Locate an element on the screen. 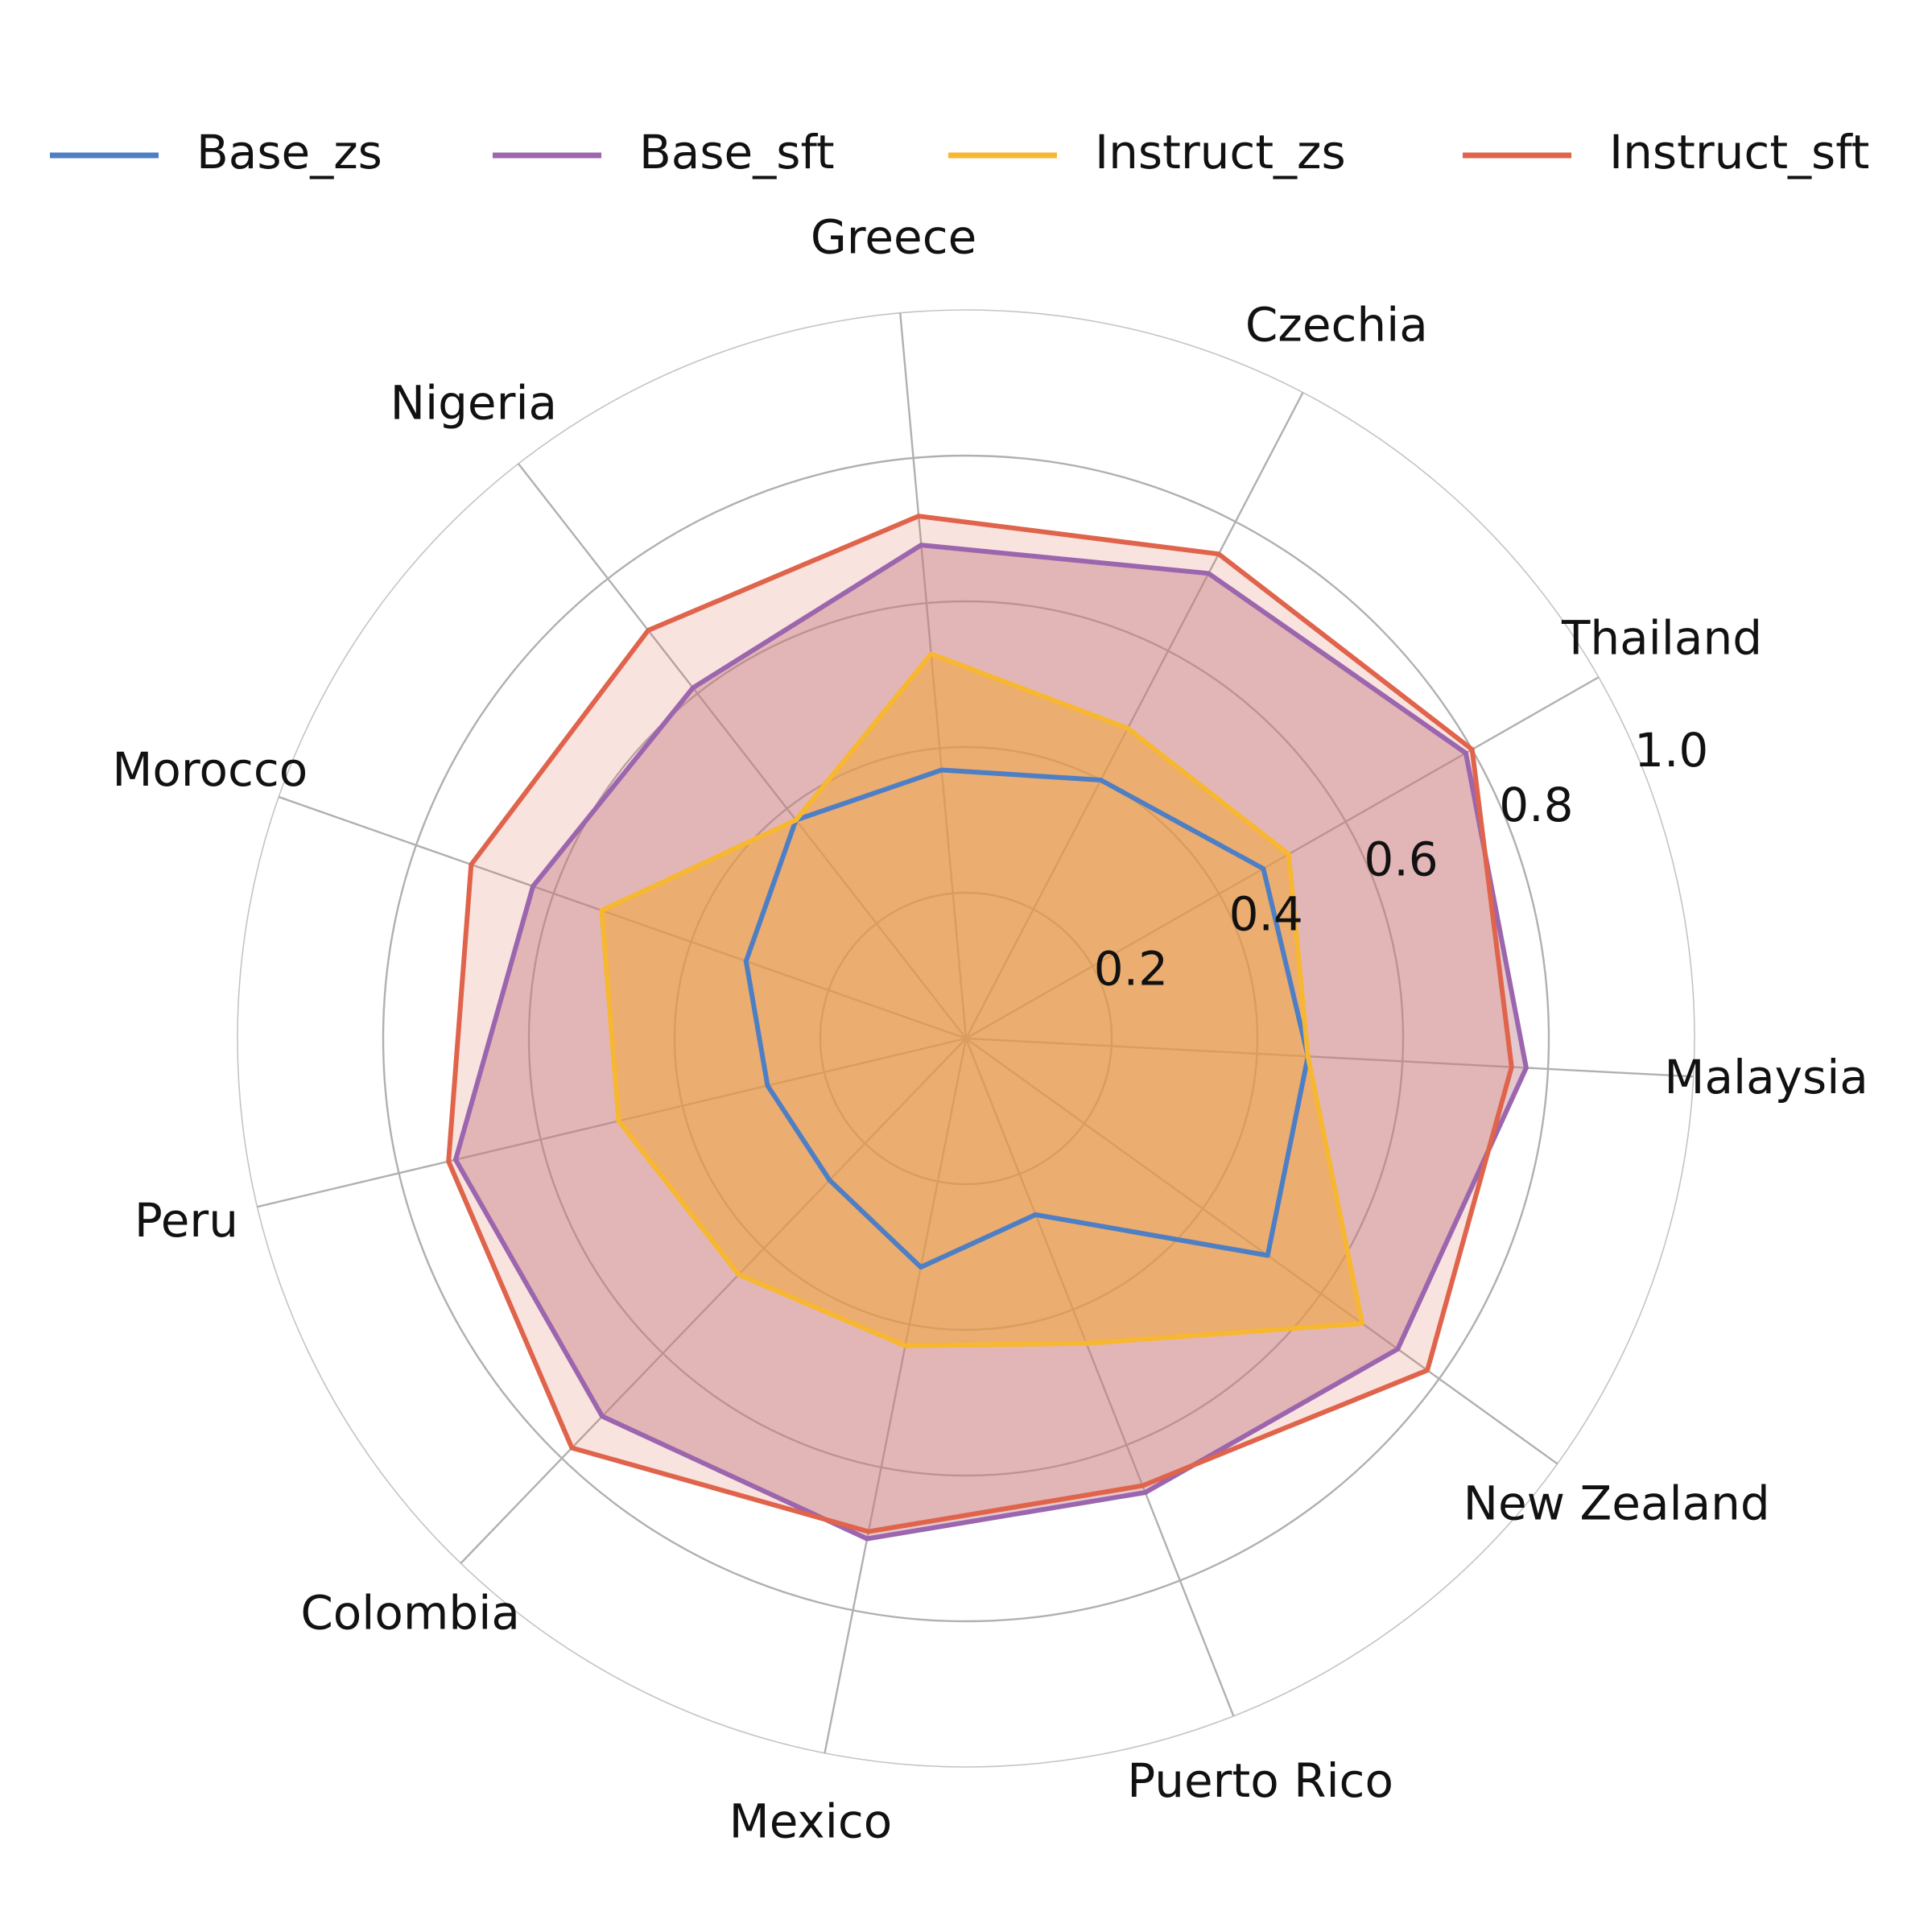  radial-tick-label: 0.8 is located at coordinates (1536, 805).